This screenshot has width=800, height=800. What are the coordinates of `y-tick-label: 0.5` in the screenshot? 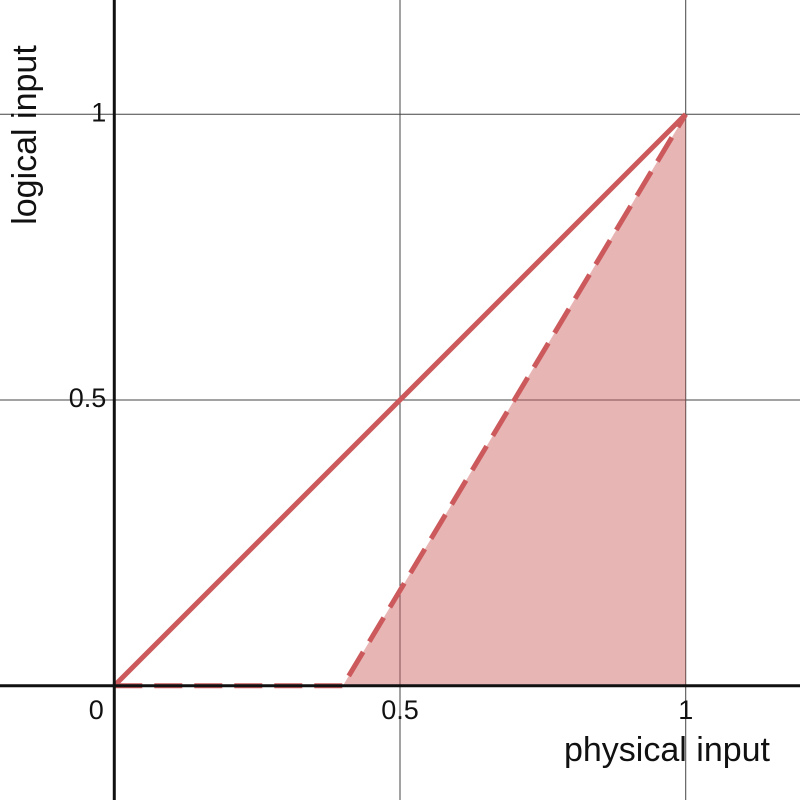 It's located at (88, 398).